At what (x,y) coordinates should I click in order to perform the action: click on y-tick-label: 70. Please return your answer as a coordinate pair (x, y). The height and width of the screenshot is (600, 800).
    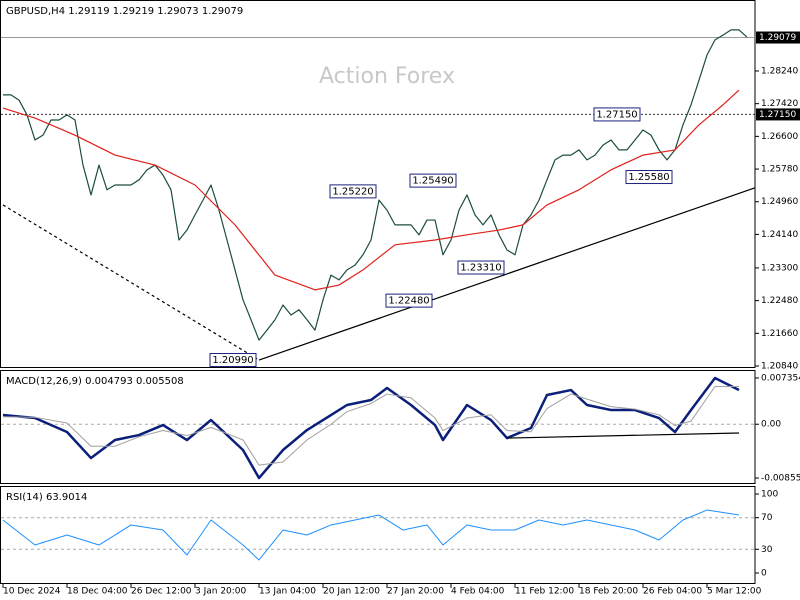
    Looking at the image, I should click on (767, 518).